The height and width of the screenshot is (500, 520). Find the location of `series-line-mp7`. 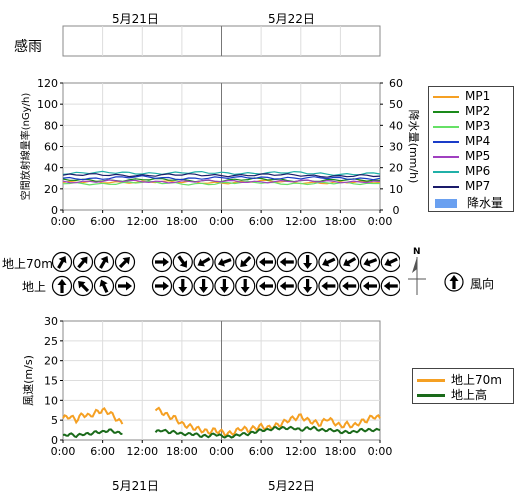

series-line-mp7 is located at coordinates (221, 175).